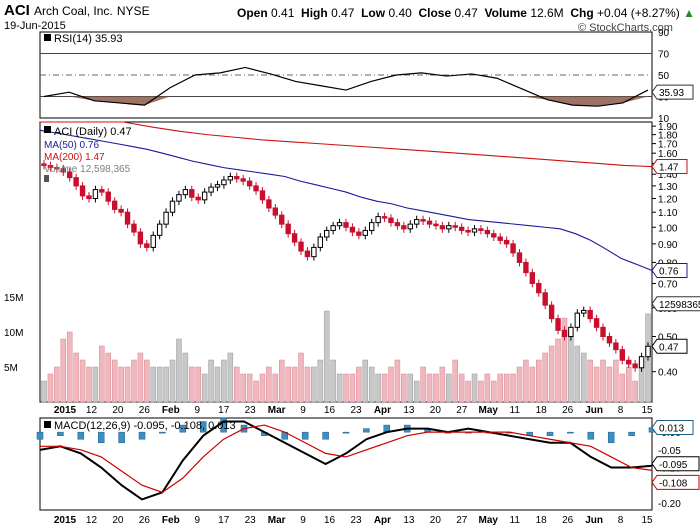  Describe the element at coordinates (664, 76) in the screenshot. I see `rsi-tick-label: 50` at that location.